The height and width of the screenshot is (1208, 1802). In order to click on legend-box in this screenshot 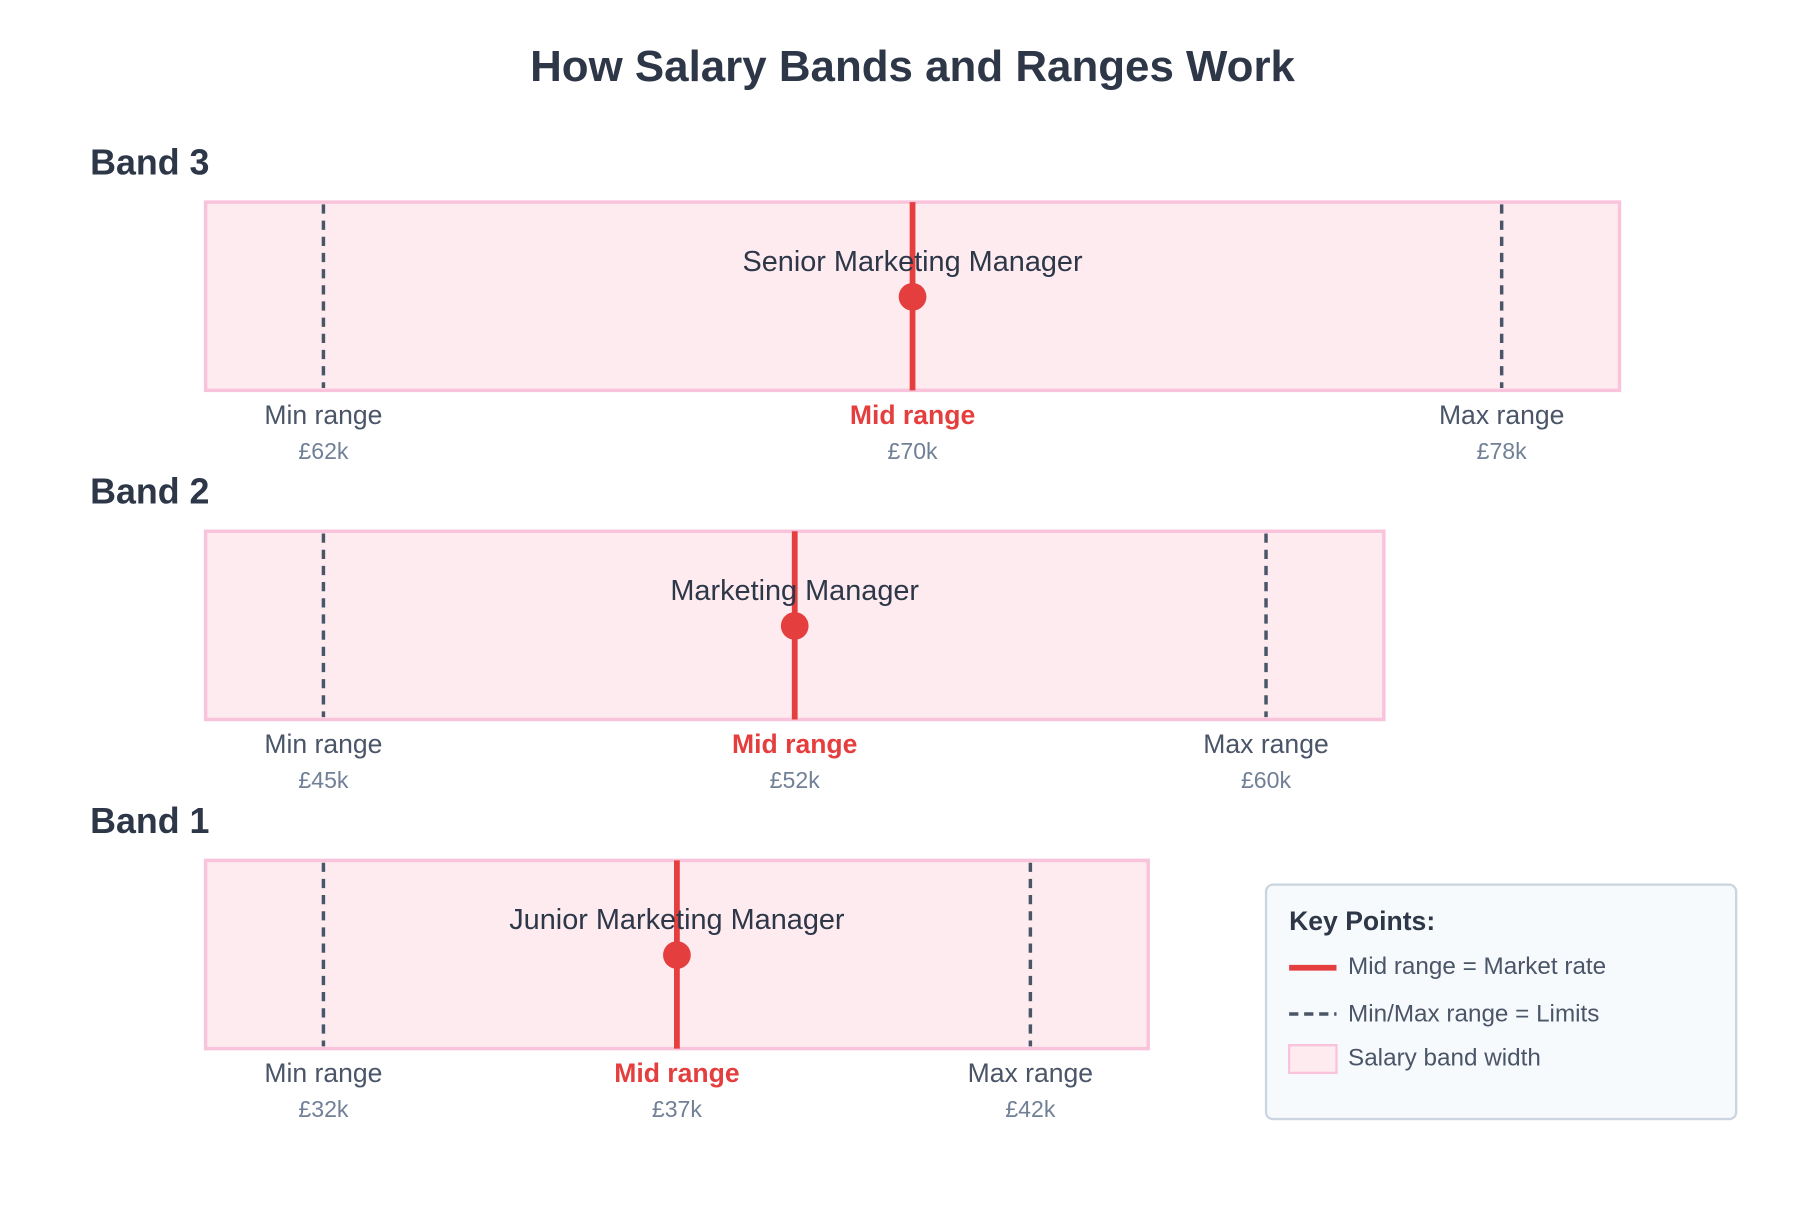, I will do `click(1501, 1002)`.